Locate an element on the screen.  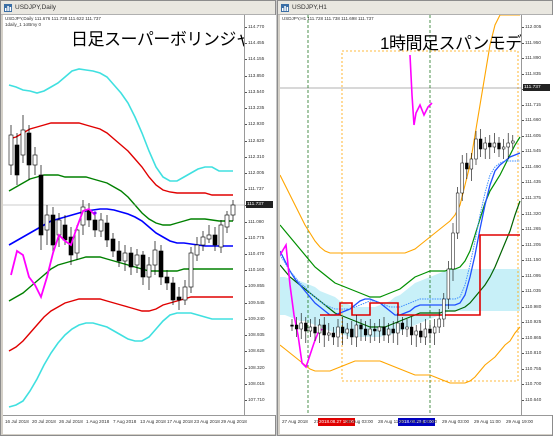
price-label: 111.715 is located at coordinates (533, 104).